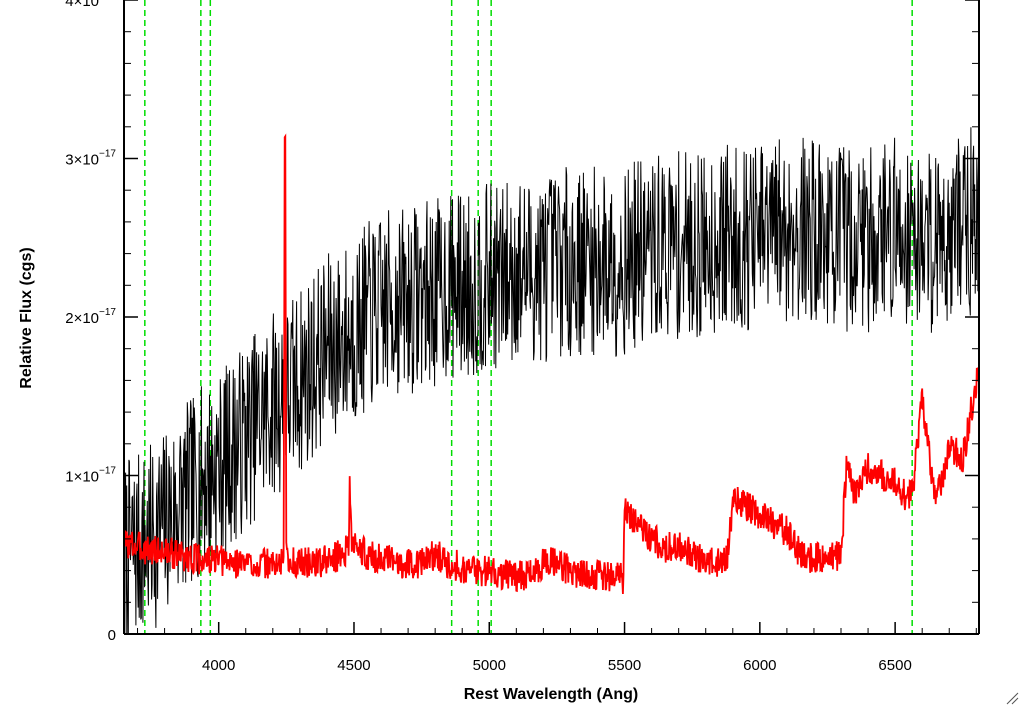  I want to click on y-tick-label: 2×10⁻¹⁷, so click(90, 317).